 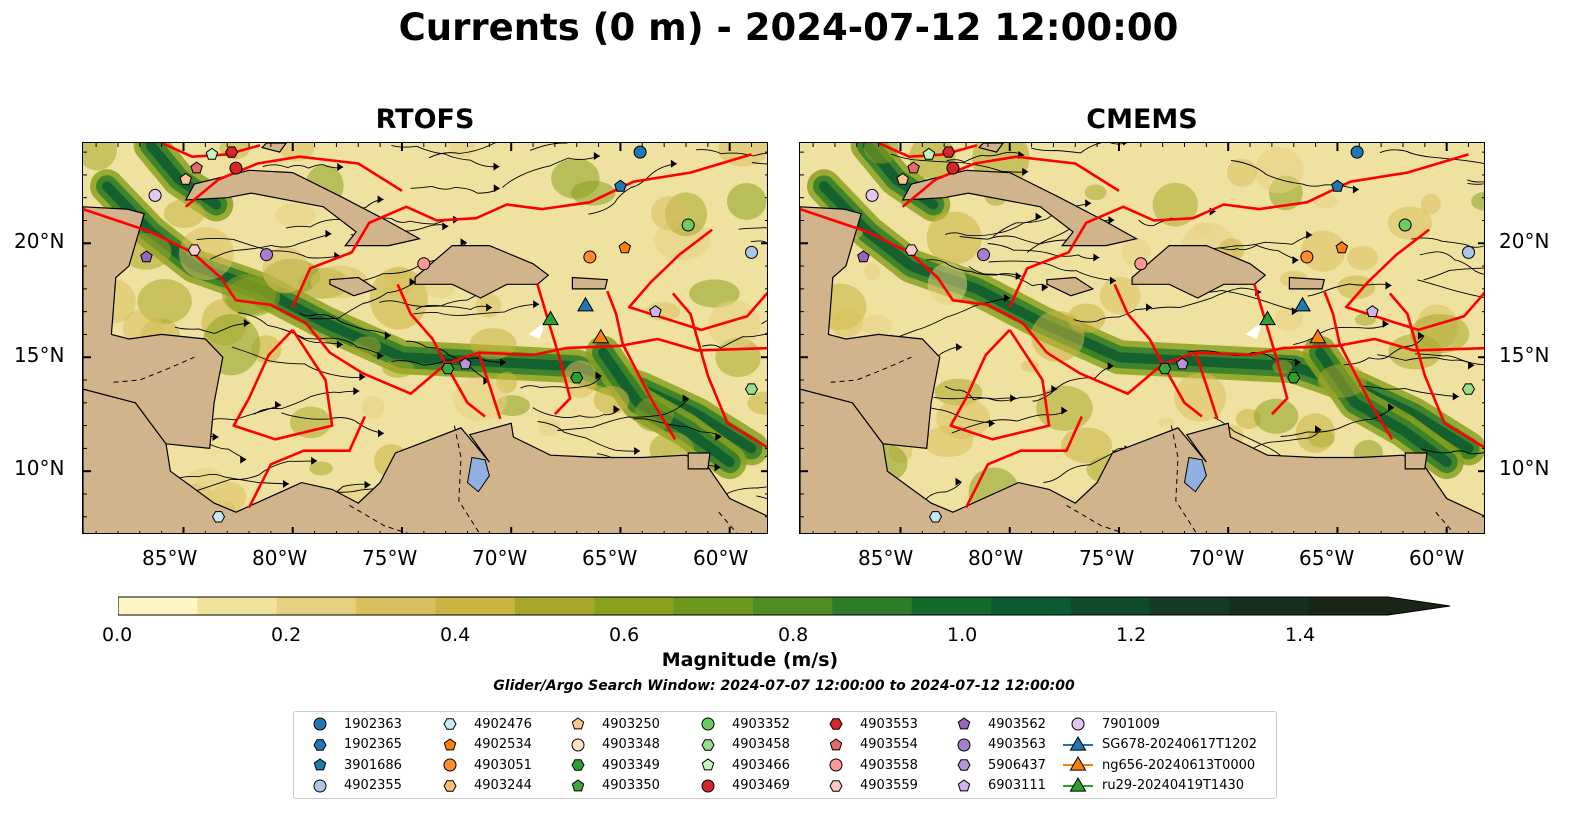 I want to click on lon-label-75w-left: 75°W, so click(x=390, y=558).